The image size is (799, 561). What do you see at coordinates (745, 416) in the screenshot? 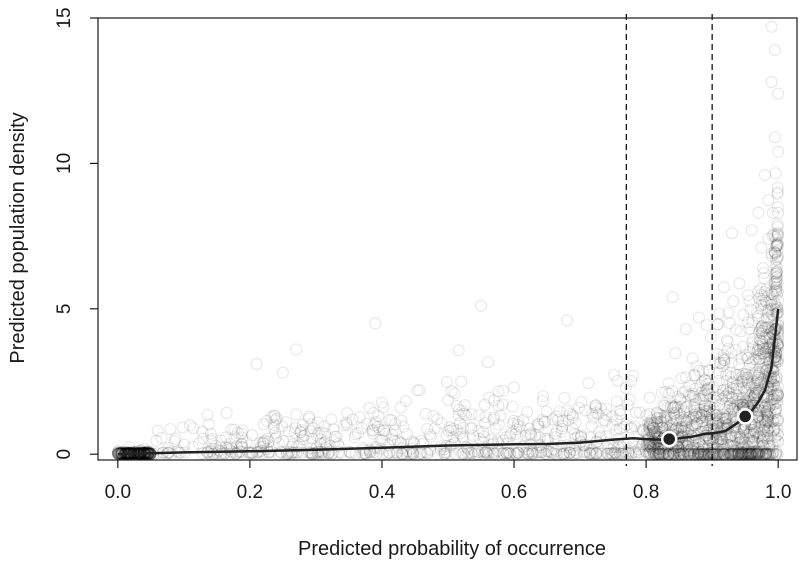
I see `highlight-point` at bounding box center [745, 416].